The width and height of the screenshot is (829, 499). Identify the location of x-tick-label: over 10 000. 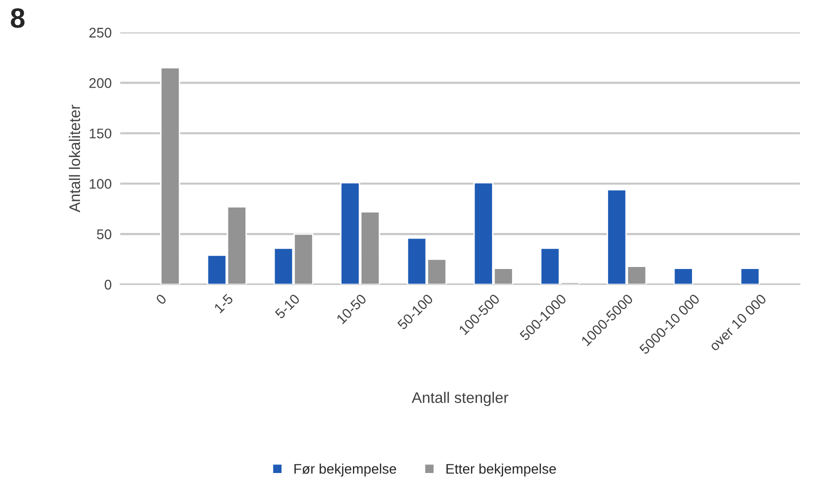
(737, 322).